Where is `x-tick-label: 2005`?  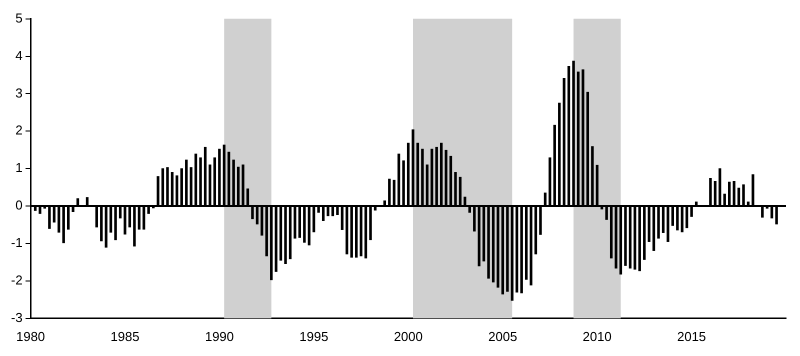
x-tick-label: 2005 is located at coordinates (503, 336).